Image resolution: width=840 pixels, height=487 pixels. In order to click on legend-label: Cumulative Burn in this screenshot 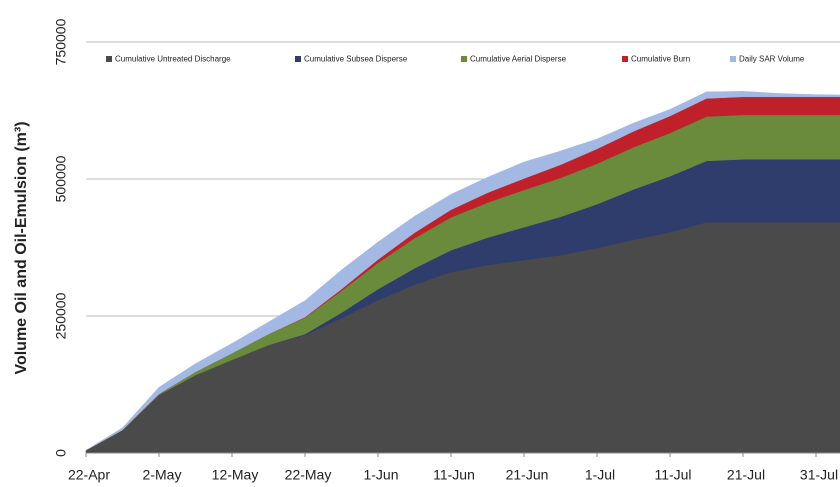, I will do `click(660, 59)`.